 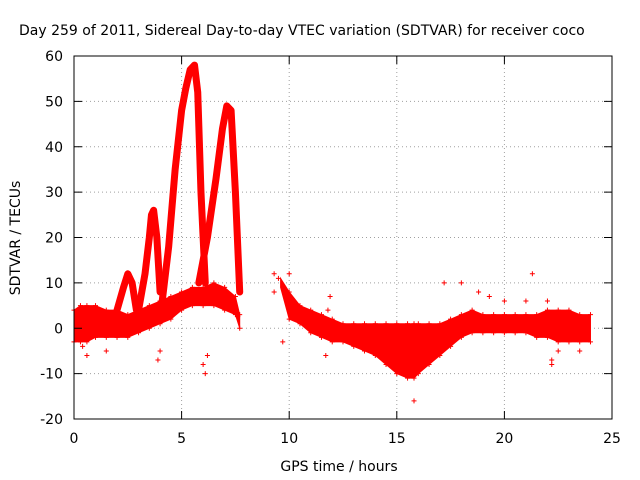 What do you see at coordinates (54, 148) in the screenshot?
I see `y-tick-label: 40` at bounding box center [54, 148].